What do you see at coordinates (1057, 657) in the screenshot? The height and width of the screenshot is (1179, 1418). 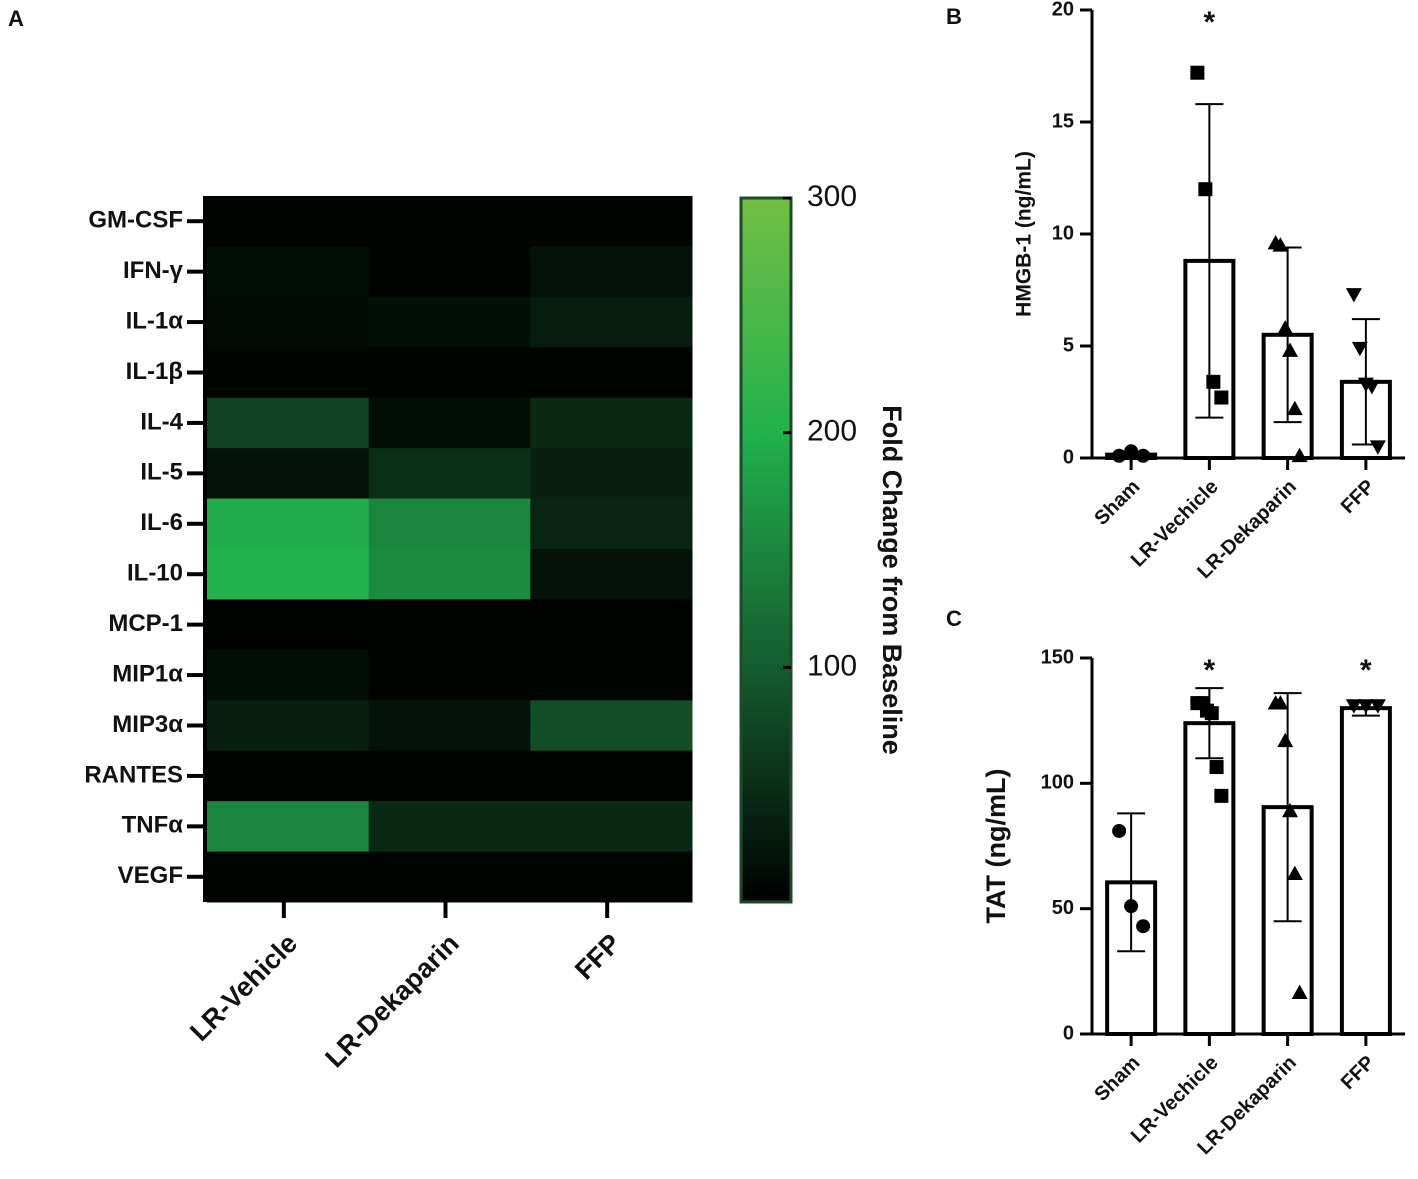 I see `y-tick-label: 150` at bounding box center [1057, 657].